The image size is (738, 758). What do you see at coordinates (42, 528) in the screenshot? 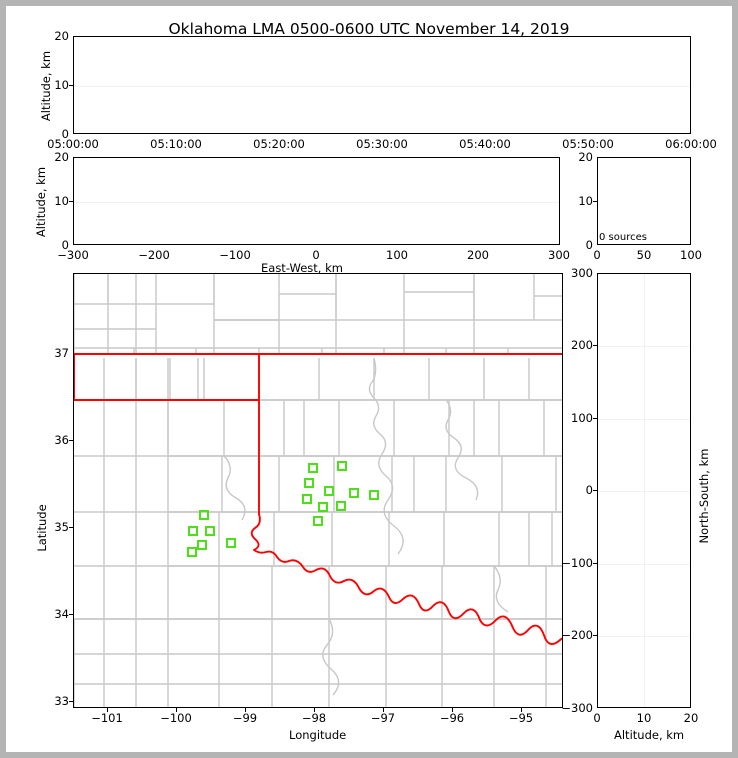
I see `axis-label-y: Latitude` at bounding box center [42, 528].